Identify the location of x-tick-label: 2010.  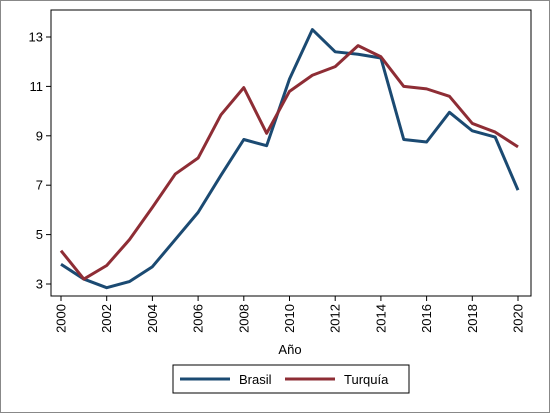
(289, 318).